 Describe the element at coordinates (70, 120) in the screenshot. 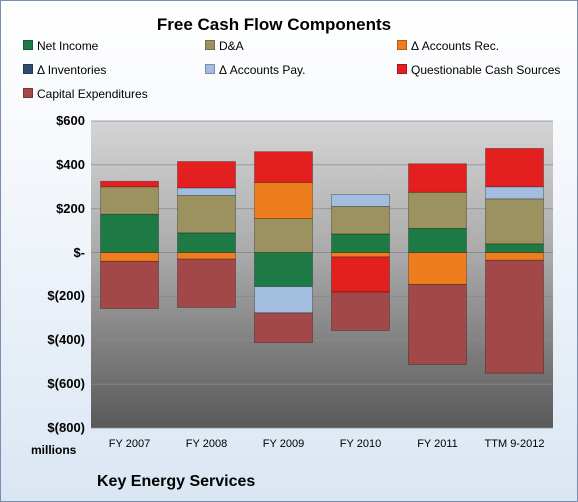

I see `y-tick-label: $600` at that location.